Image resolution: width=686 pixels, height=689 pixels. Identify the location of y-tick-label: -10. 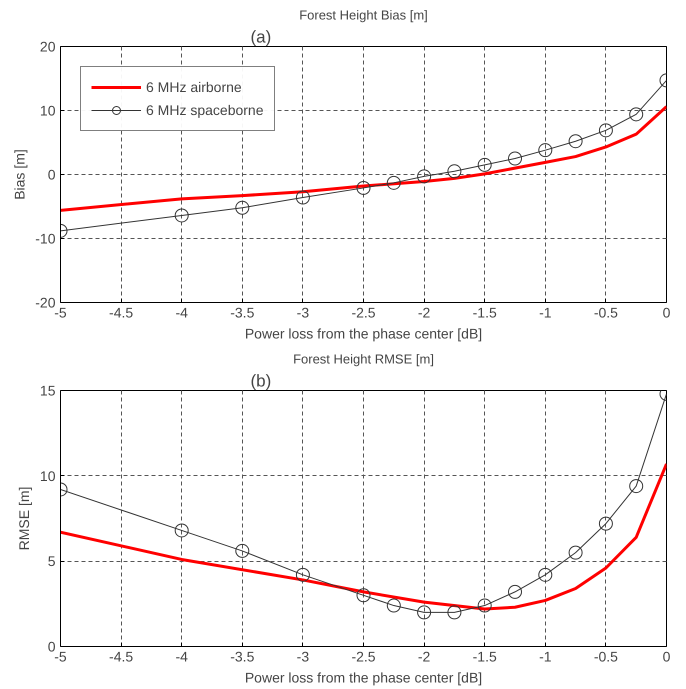
(45, 238).